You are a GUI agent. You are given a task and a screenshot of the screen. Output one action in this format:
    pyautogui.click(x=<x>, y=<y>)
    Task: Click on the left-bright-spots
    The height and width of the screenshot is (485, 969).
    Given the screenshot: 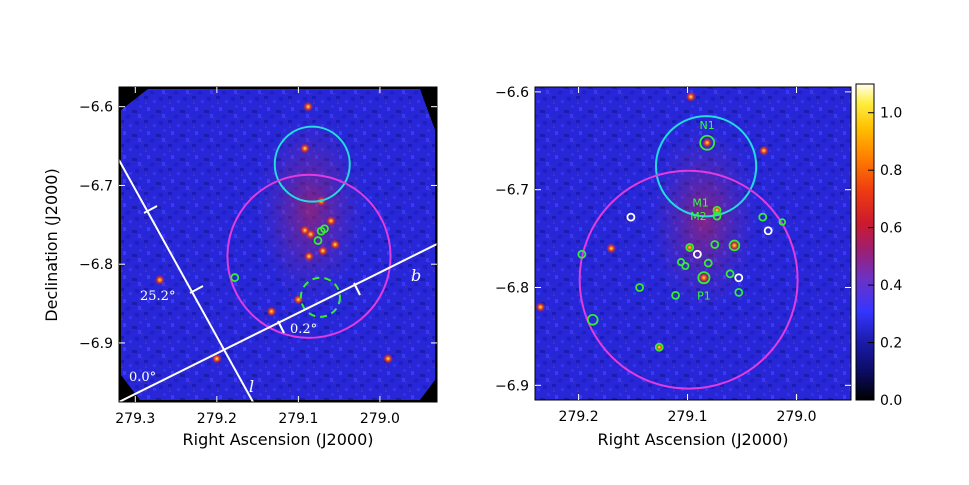 What is the action you would take?
    pyautogui.click(x=274, y=232)
    